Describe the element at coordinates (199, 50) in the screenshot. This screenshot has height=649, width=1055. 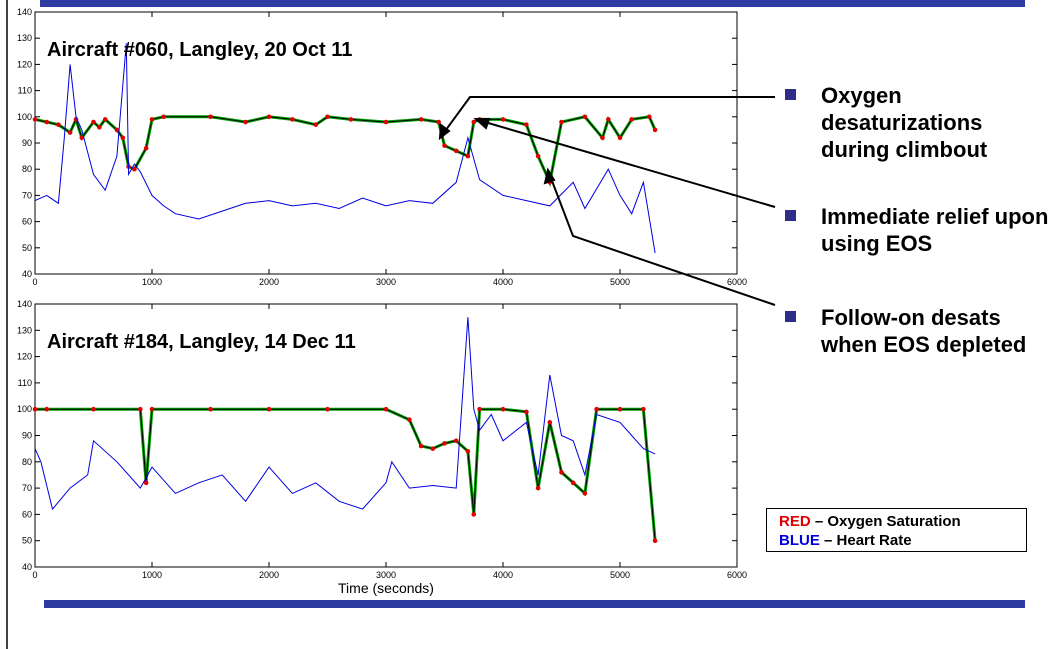
I see `chart-title: Aircraft #060, Langley, 20 Oct 11` at that location.